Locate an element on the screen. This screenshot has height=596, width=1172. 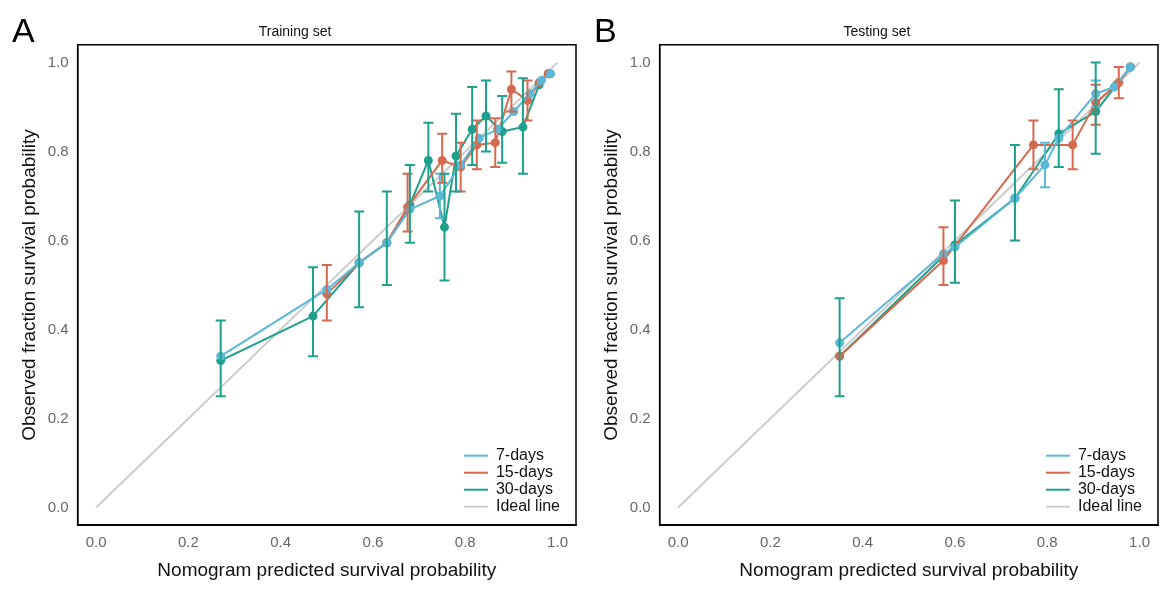
chart-title: Training set is located at coordinates (295, 31).